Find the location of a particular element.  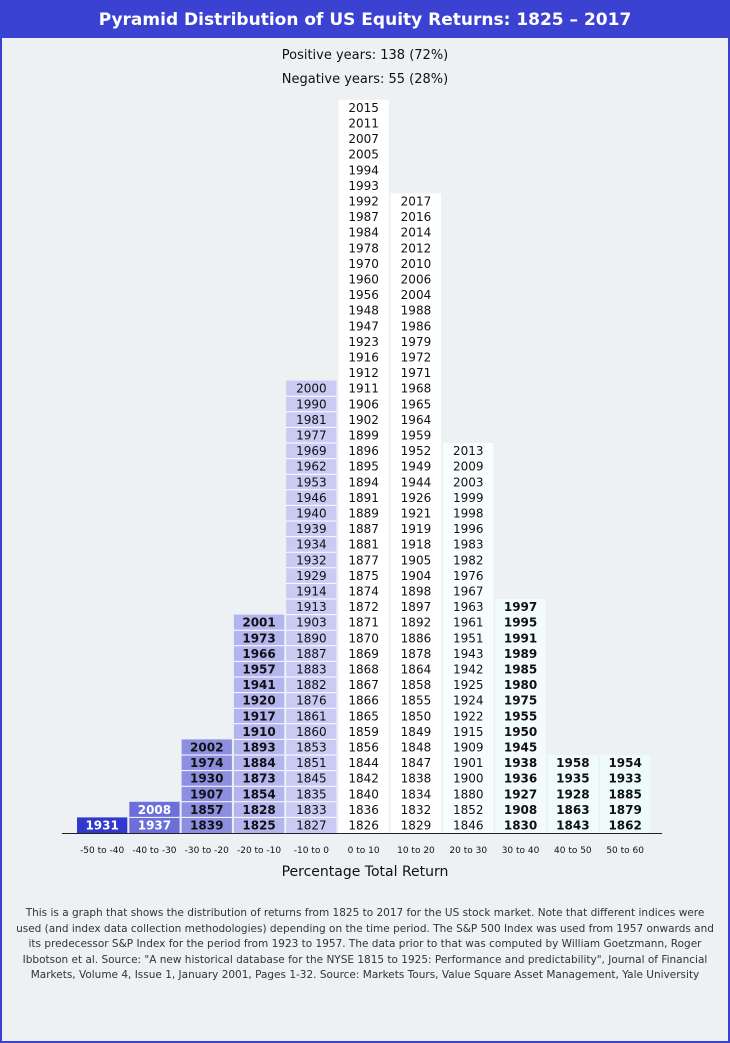

x-tick-label: 50 to 60 is located at coordinates (625, 851).